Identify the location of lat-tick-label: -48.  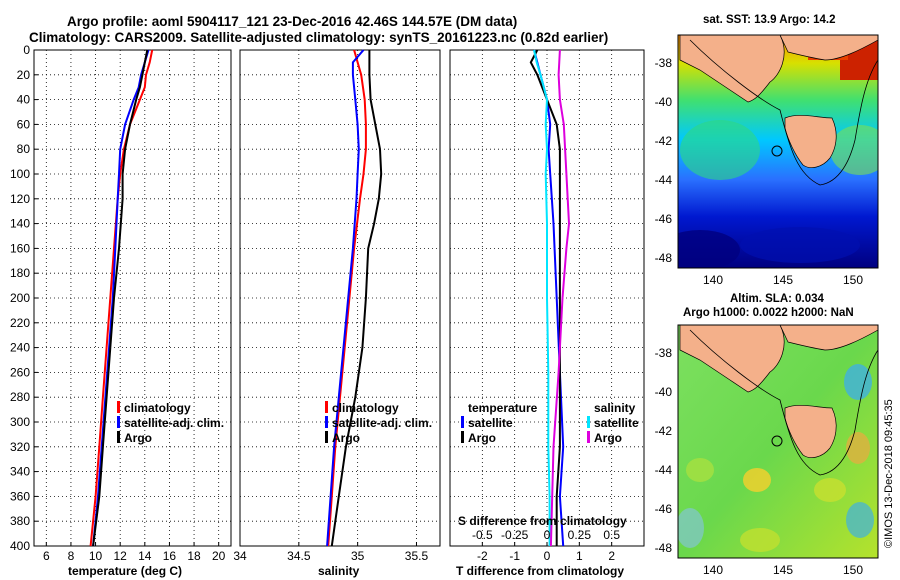
(664, 258).